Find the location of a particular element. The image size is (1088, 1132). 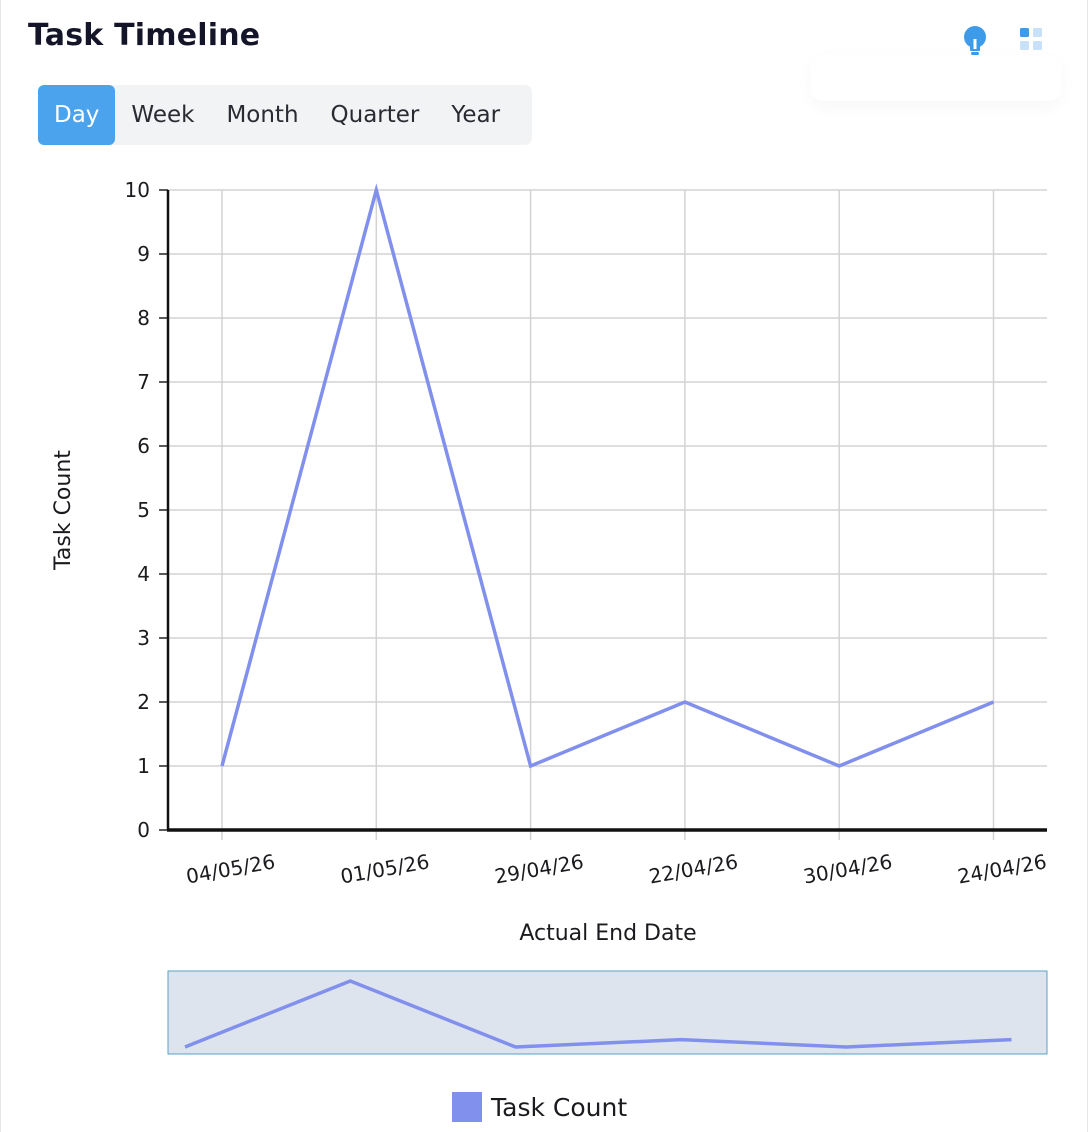

period-tabs: Day Week Month Quarter Year is located at coordinates (285, 115).